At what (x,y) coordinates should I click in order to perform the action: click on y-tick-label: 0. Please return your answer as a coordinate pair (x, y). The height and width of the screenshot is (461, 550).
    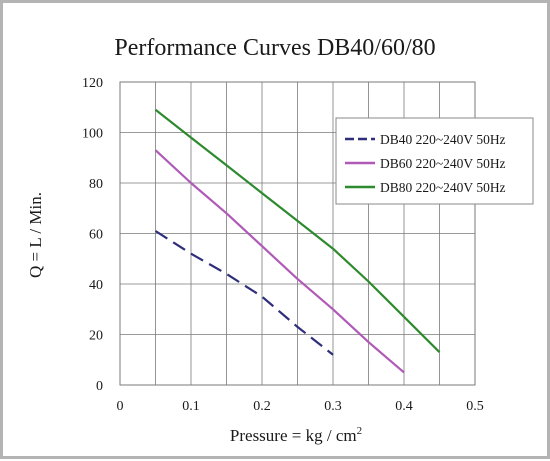
    Looking at the image, I should click on (99, 386).